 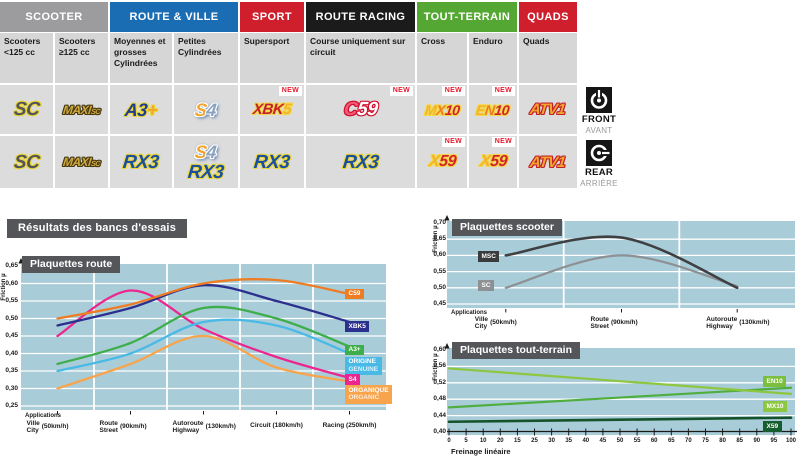 What do you see at coordinates (272, 58) in the screenshot?
I see `subcategory-header: Supersport` at bounding box center [272, 58].